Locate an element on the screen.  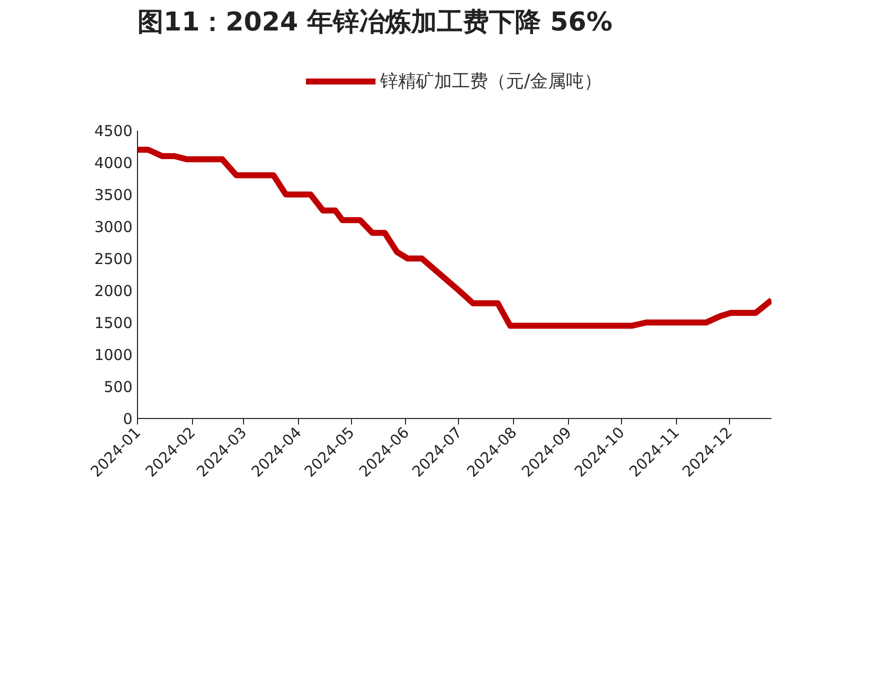
y-tick-label: 3500 is located at coordinates (113, 195).